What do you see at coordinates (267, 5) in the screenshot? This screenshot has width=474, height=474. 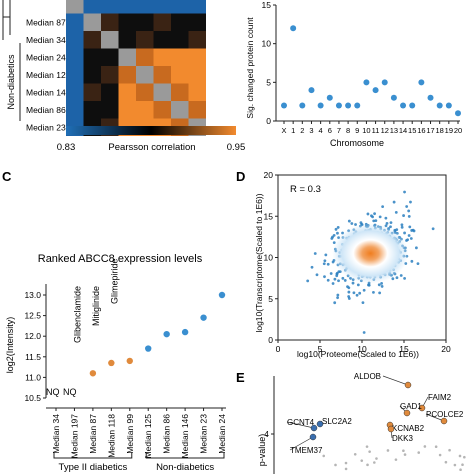 I see `panel-b-y-tick-label: 15` at bounding box center [267, 5].